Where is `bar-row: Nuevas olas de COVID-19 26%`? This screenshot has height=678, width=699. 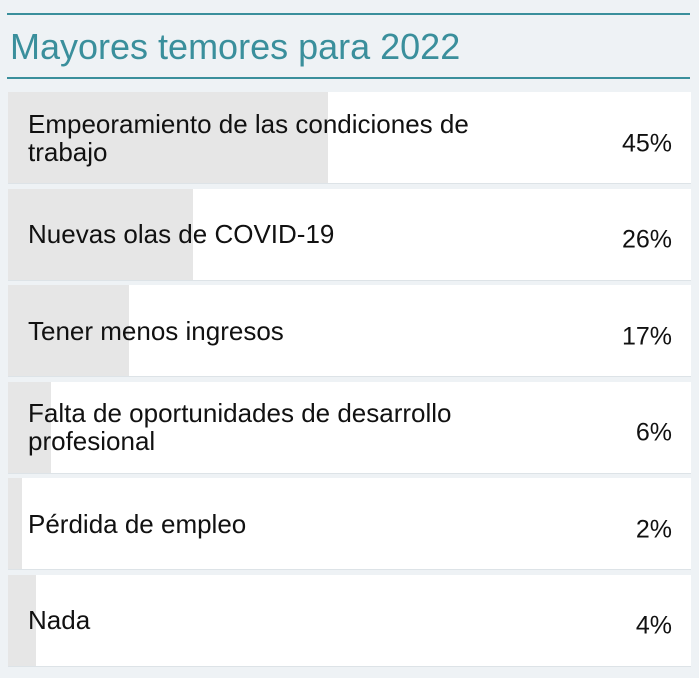
bar-row: Nuevas olas de COVID-19 26% is located at coordinates (349, 234).